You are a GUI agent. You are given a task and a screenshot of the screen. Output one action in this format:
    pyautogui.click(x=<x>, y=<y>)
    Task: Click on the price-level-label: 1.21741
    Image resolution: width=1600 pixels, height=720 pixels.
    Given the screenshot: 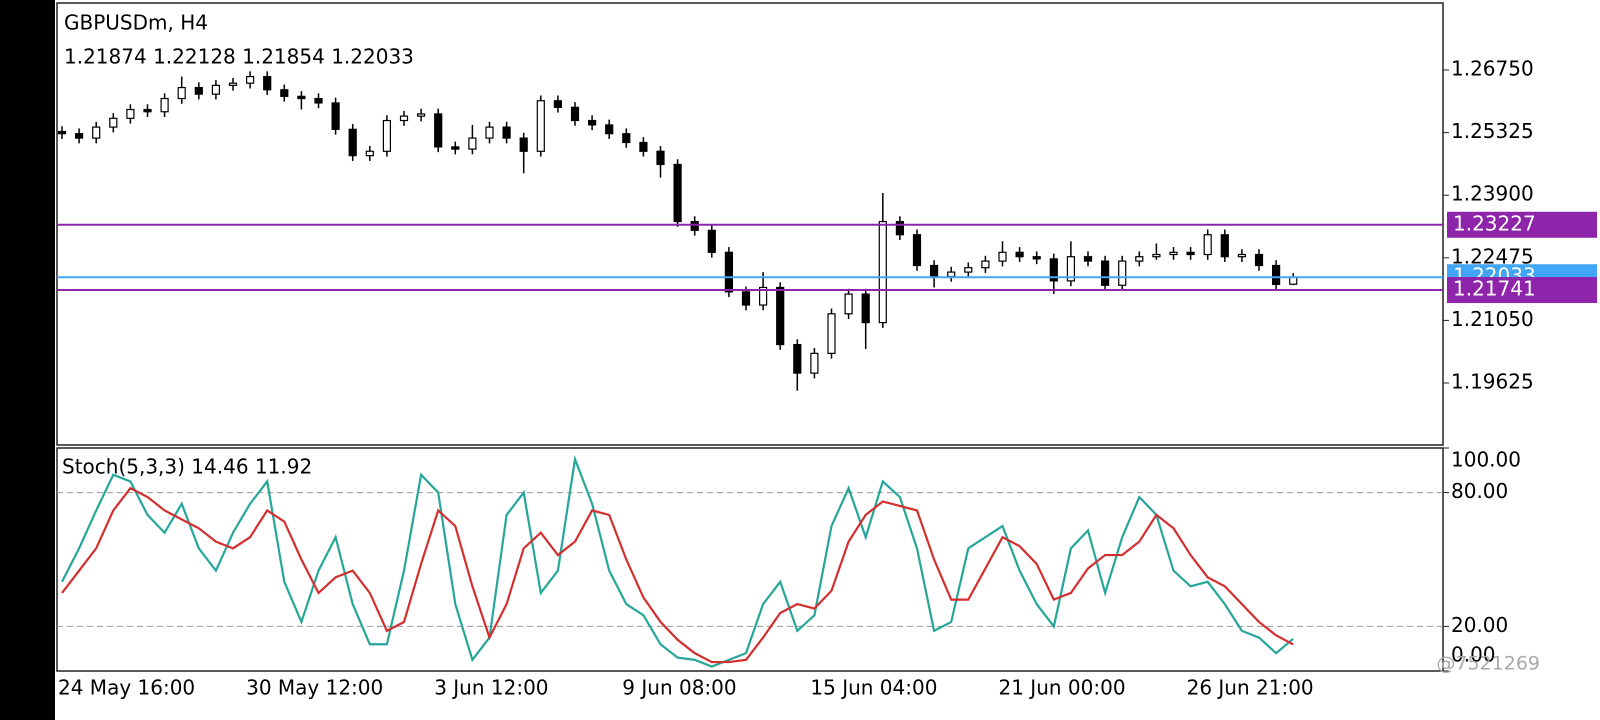 What is the action you would take?
    pyautogui.click(x=1494, y=289)
    